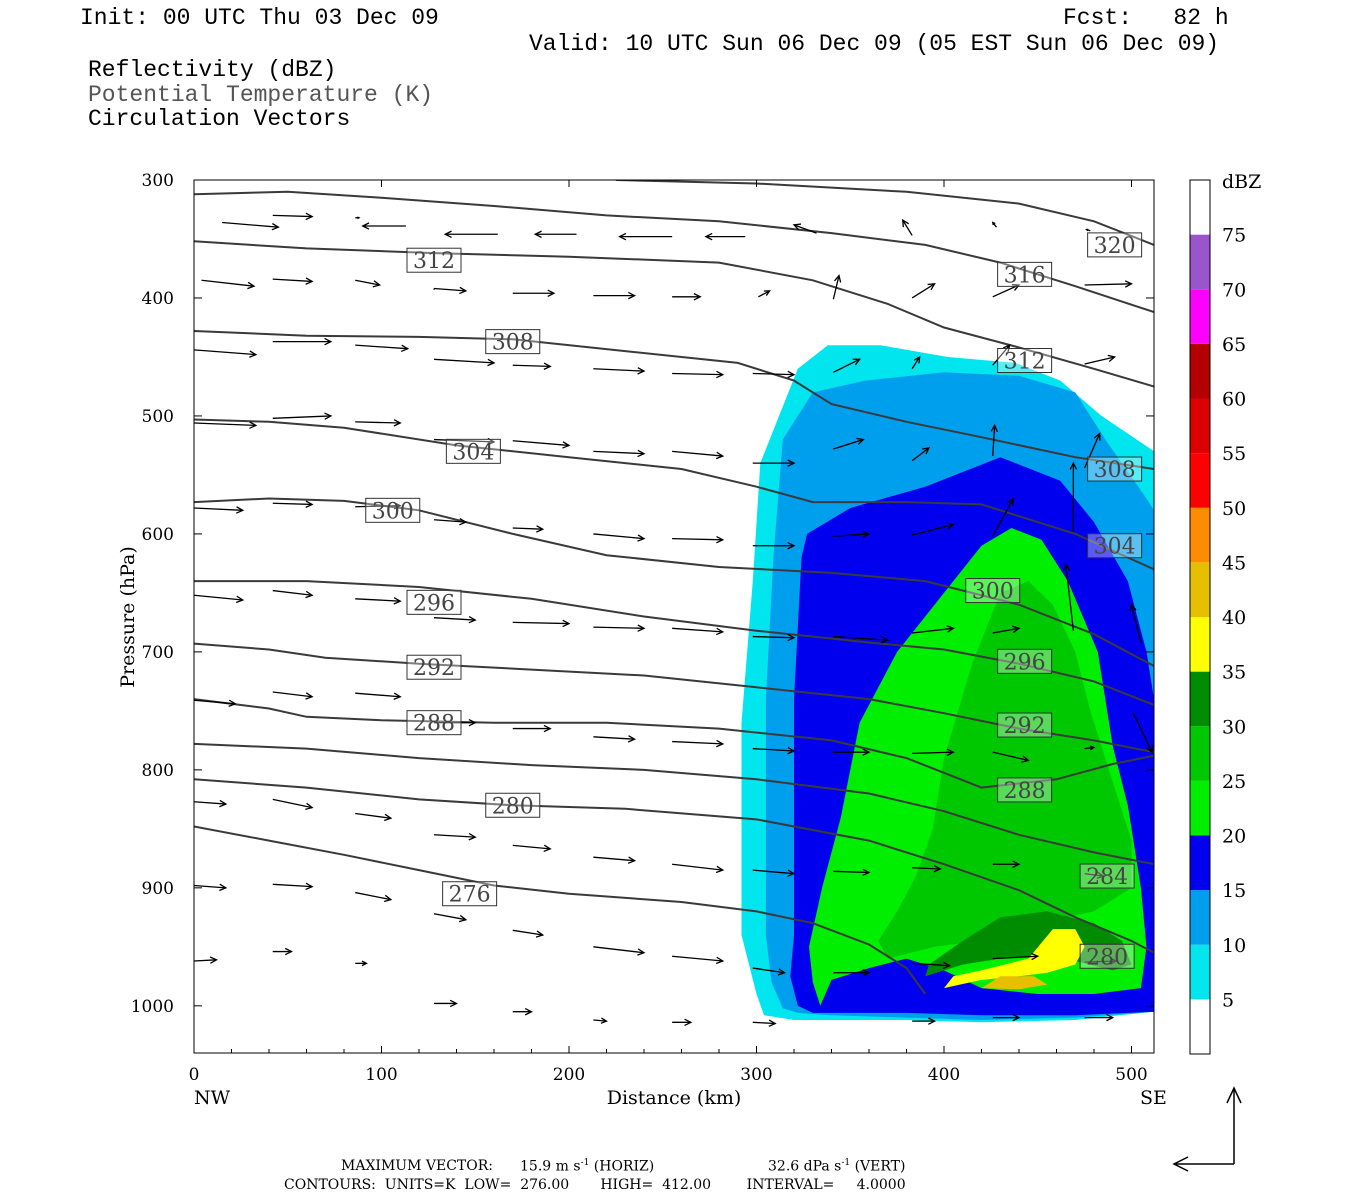  Describe the element at coordinates (1234, 727) in the screenshot. I see `colorbar-level-label: 30` at that location.